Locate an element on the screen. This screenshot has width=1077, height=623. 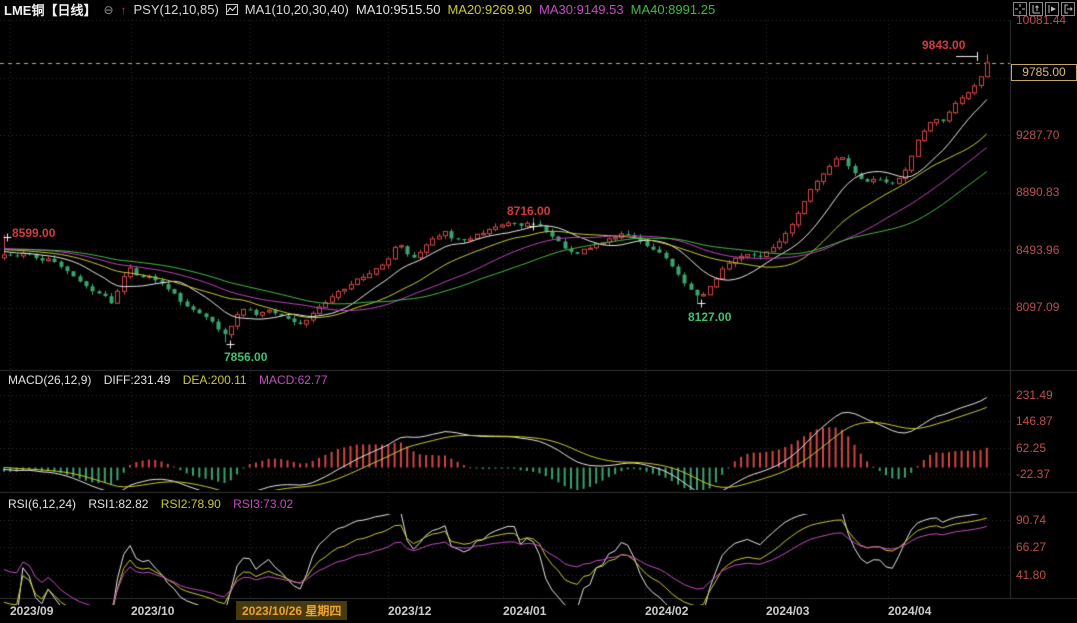
chart-toolbar is located at coordinates (1044, 9).